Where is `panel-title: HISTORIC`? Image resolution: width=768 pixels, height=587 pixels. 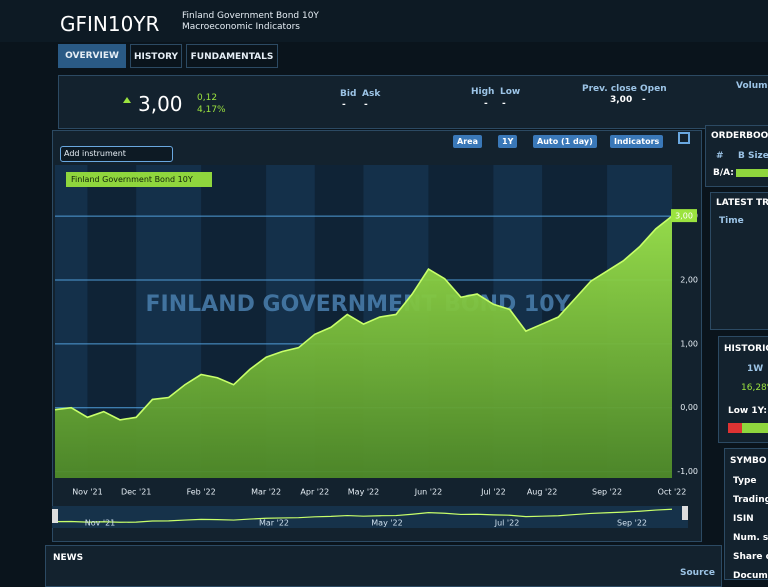 panel-title: HISTORIC is located at coordinates (746, 349).